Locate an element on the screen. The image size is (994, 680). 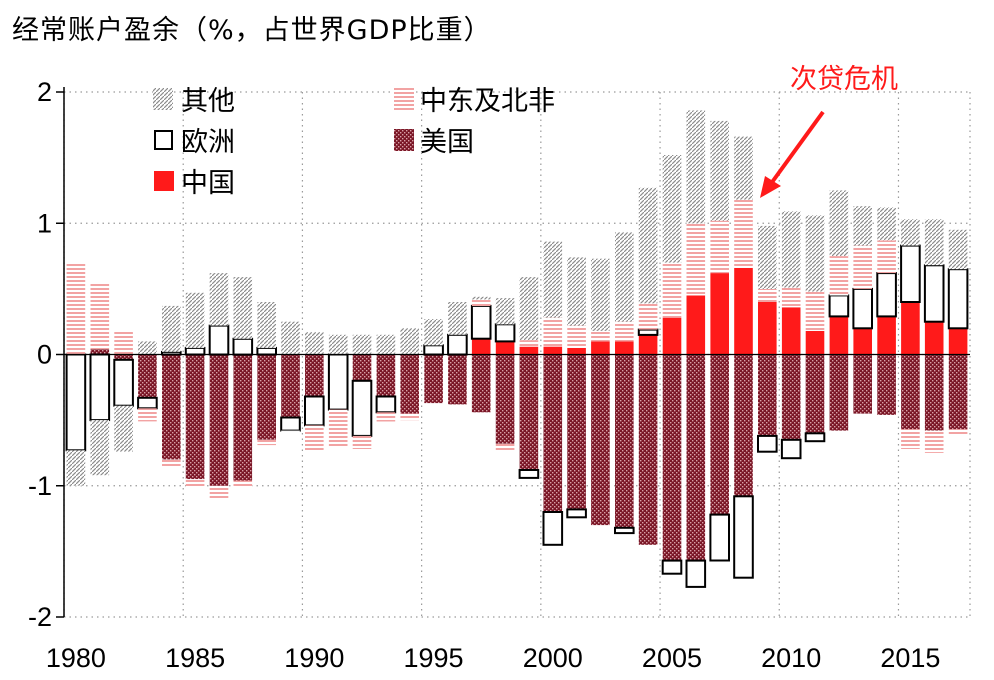
bar-europe-2003 is located at coordinates (624, 530).